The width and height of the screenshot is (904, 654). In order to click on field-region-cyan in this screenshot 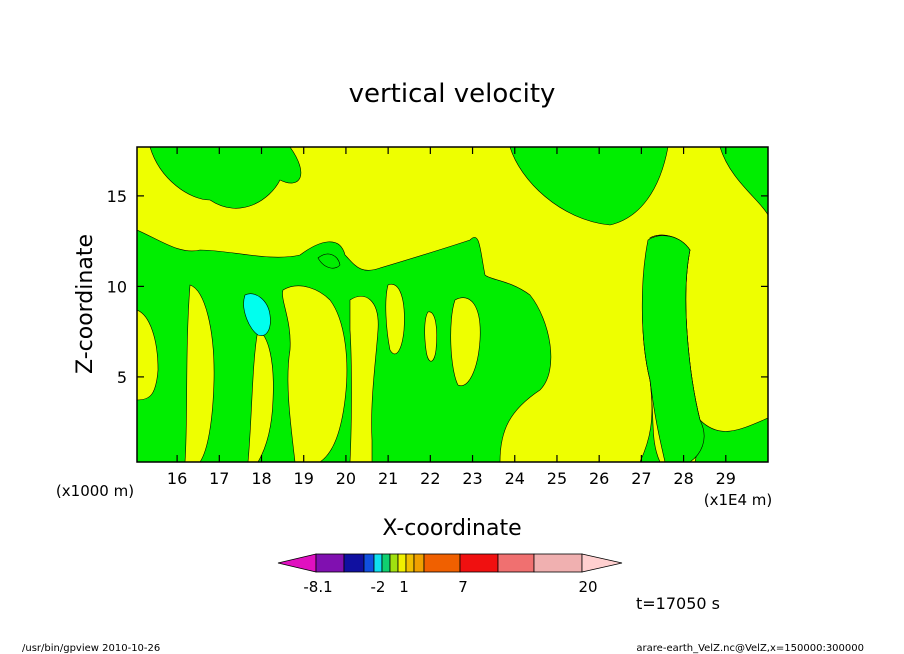, I will do `click(257, 314)`.